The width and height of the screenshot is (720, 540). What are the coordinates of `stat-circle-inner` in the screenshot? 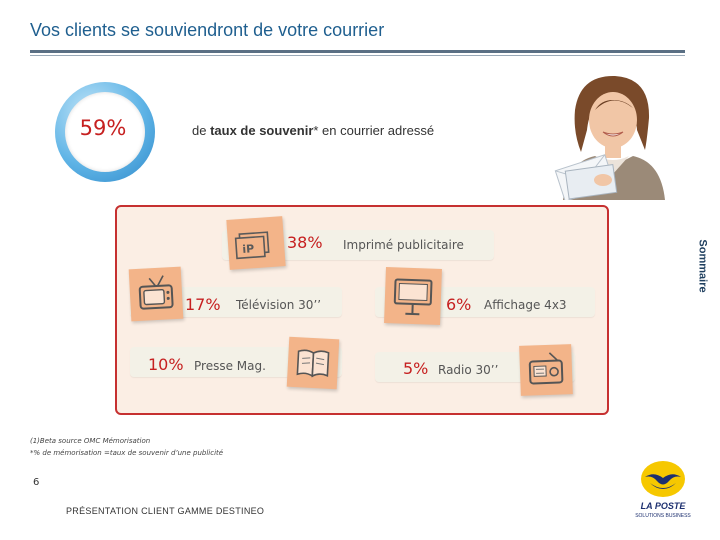 It's located at (105, 132).